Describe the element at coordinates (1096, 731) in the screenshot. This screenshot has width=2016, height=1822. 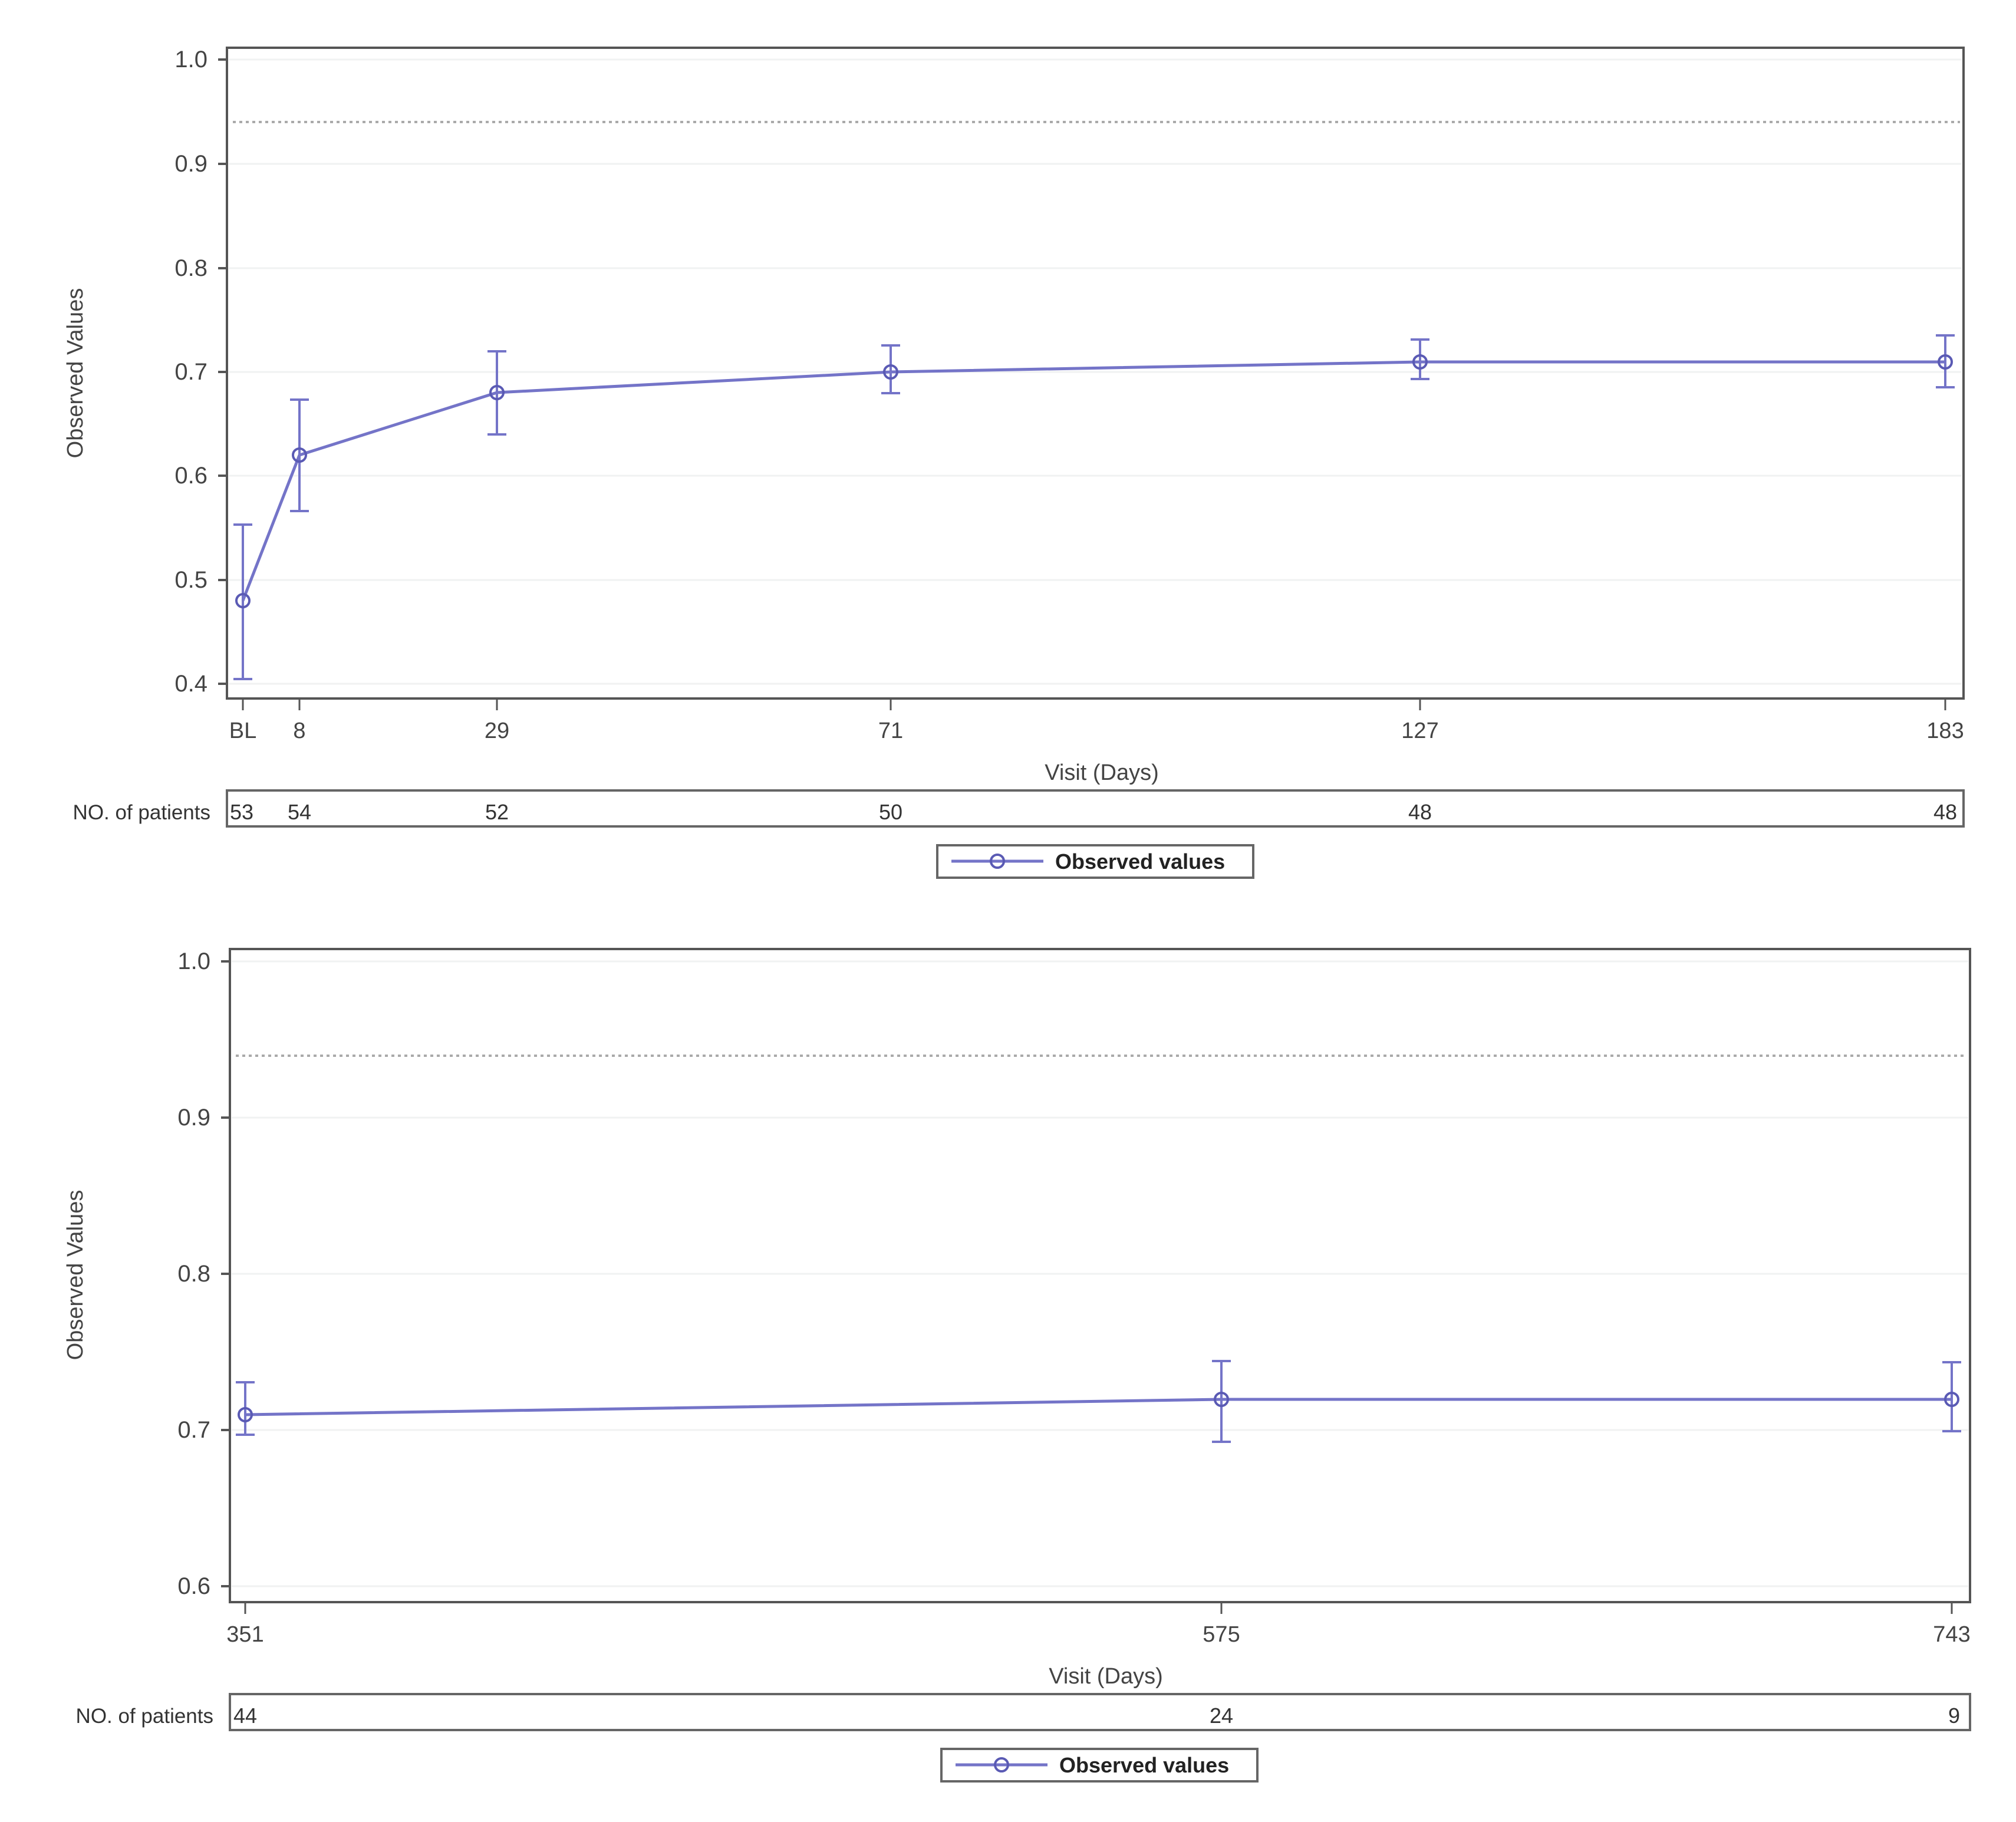
I see `x-axis-tick-labels: BL 8 29 71 127 183` at that location.